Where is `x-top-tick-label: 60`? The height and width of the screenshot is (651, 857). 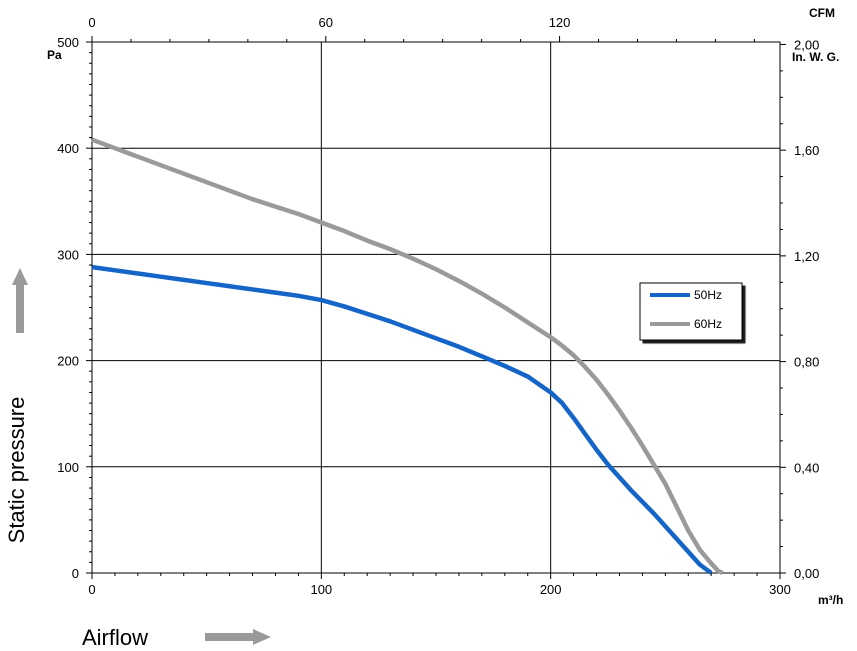
x-top-tick-label: 60 is located at coordinates (326, 22).